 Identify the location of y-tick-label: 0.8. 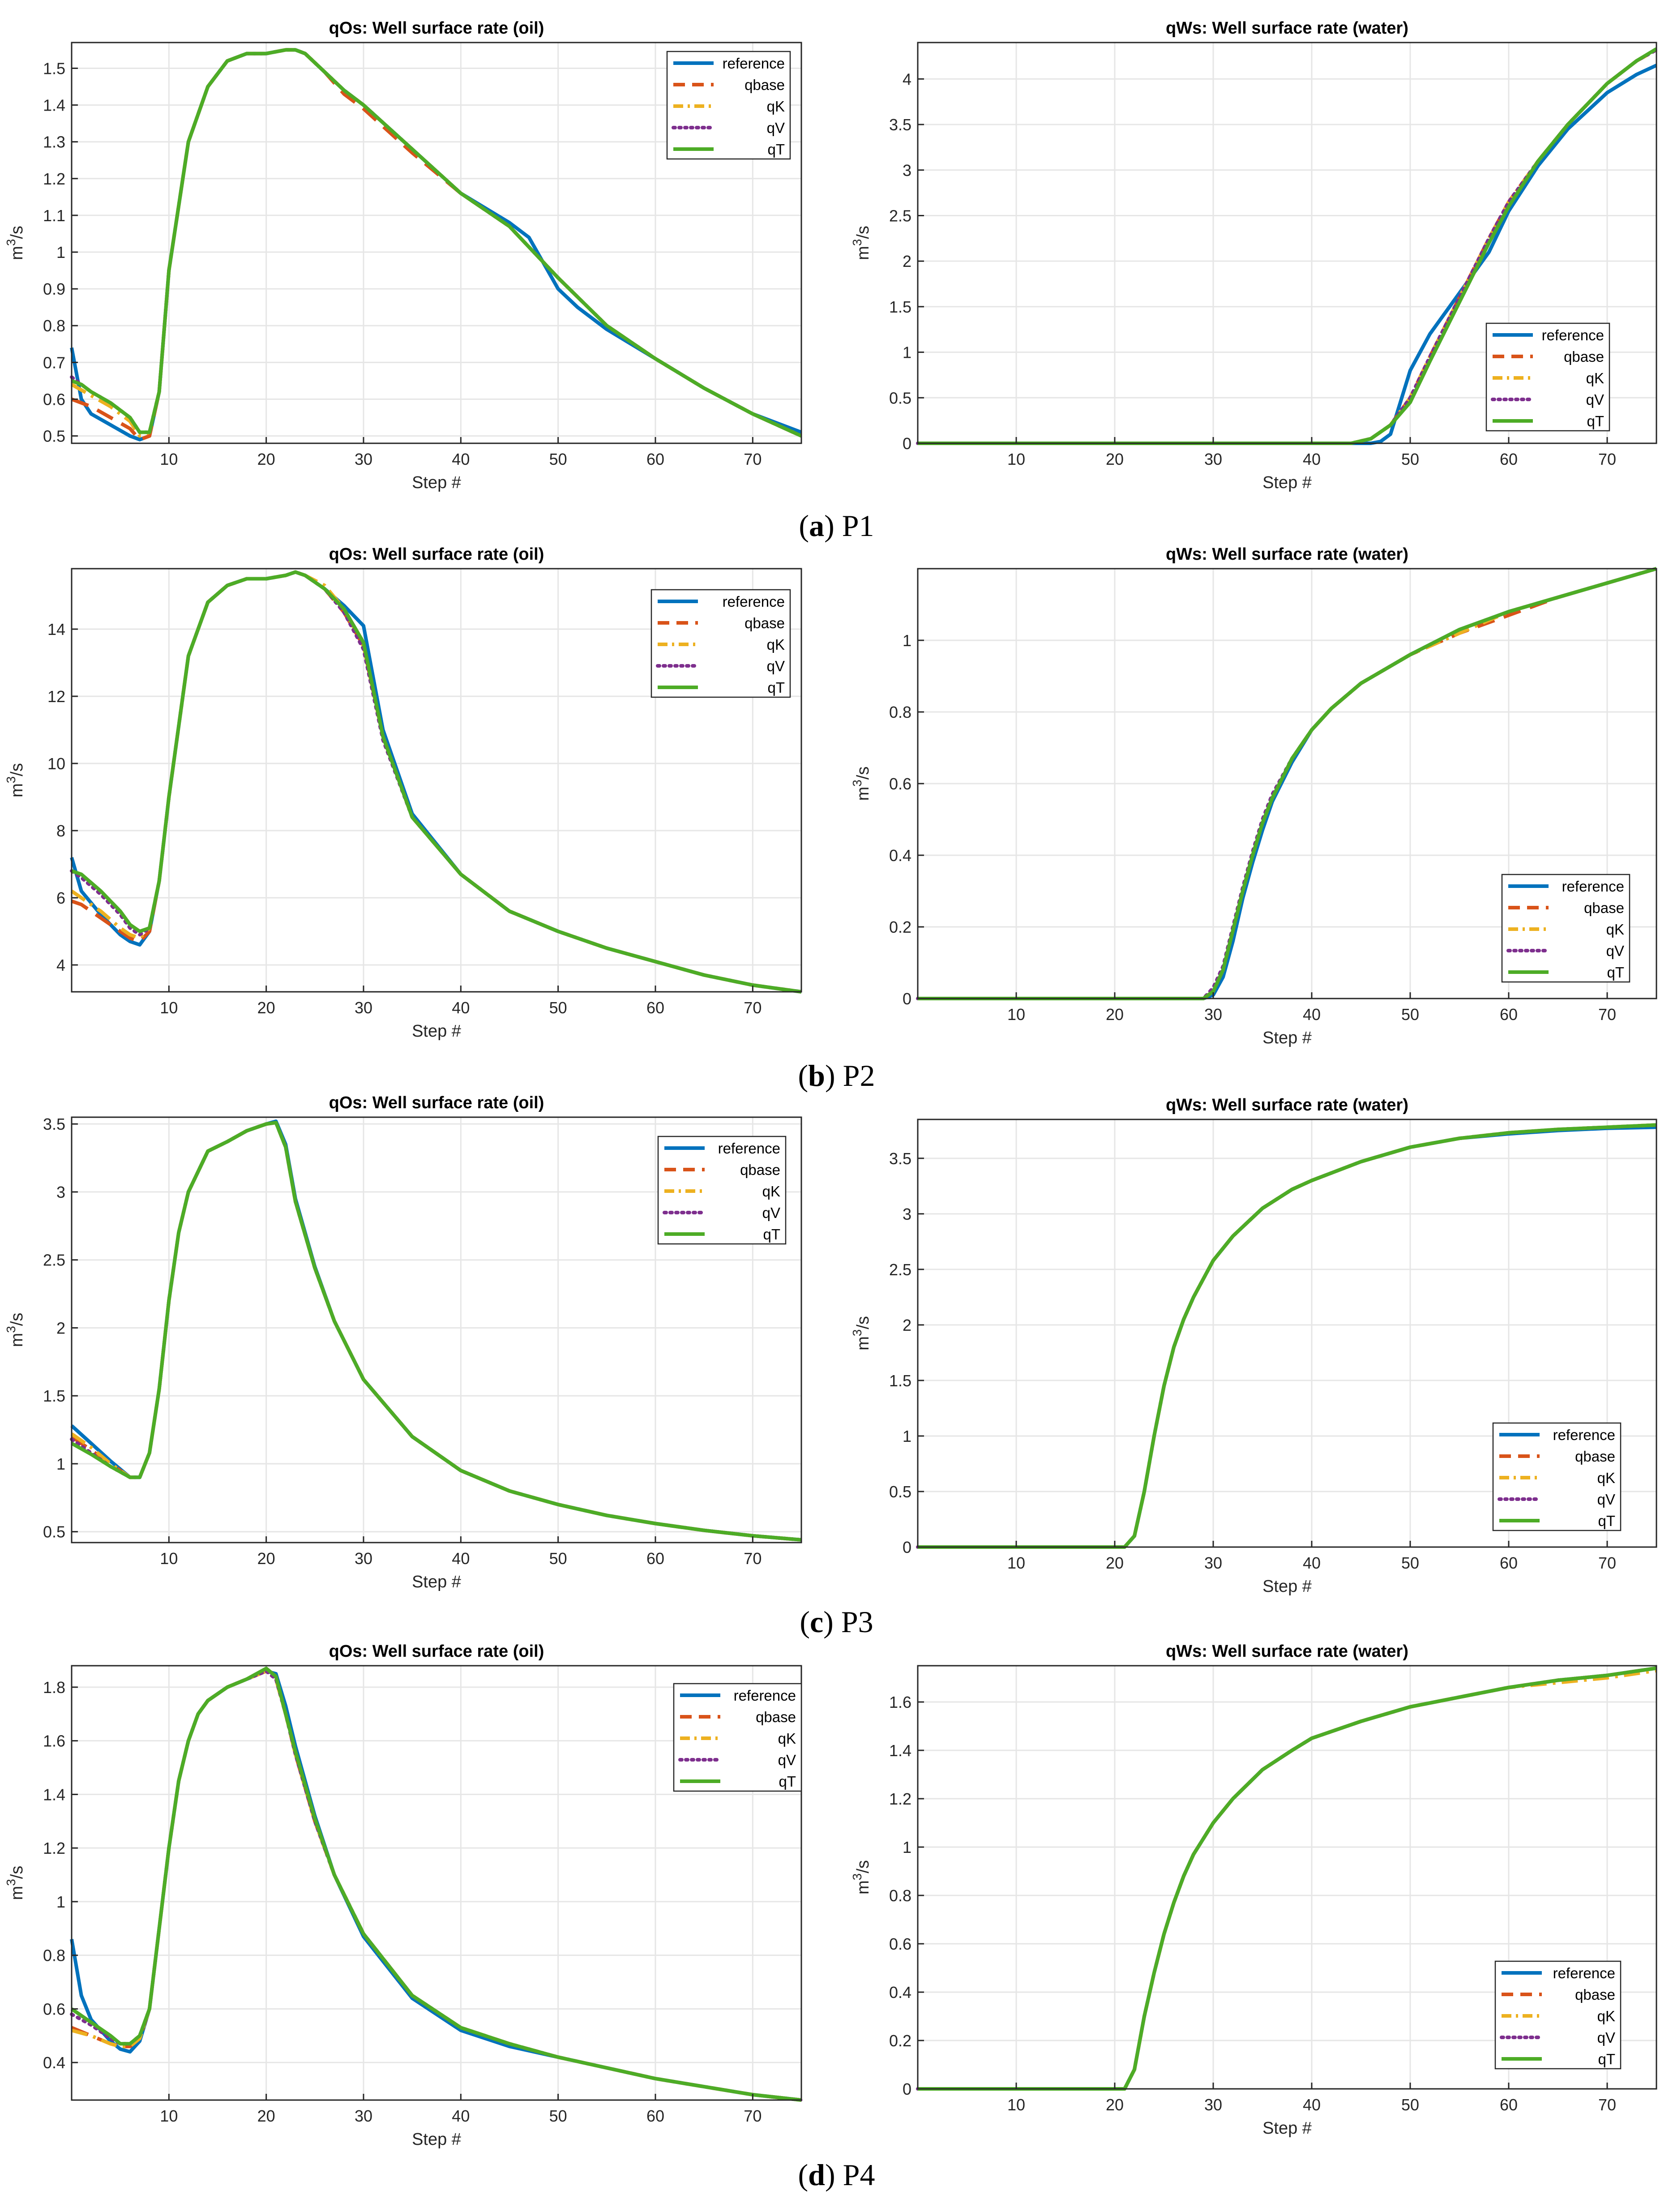
(900, 712).